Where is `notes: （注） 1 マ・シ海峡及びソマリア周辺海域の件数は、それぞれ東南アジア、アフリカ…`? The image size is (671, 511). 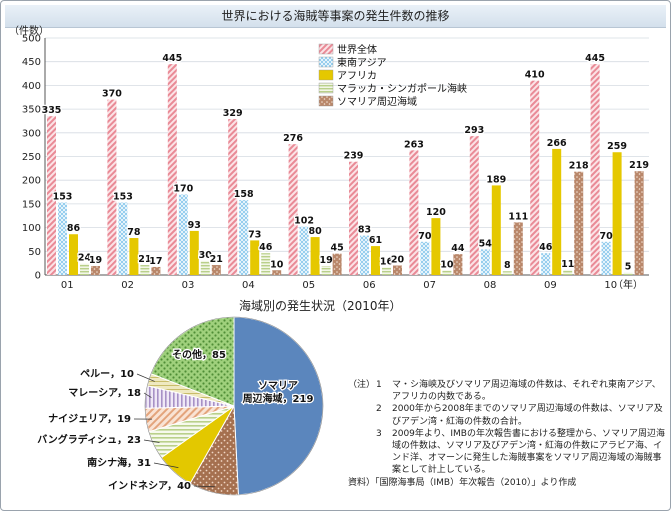
notes: （注） 1 マ・シ海峡及びソマリア周辺海域の件数は、それぞれ東南アジア、アフリカ… is located at coordinates (507, 434).